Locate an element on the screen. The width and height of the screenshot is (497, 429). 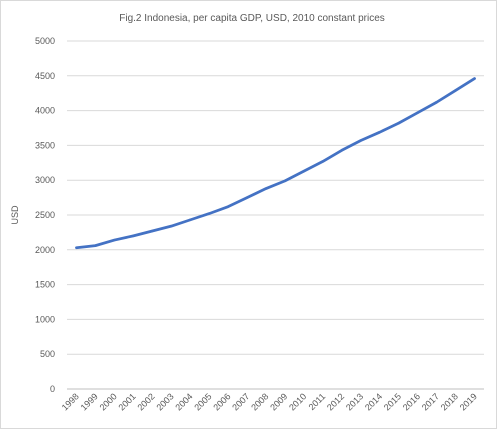
x-tick-label: 2001 is located at coordinates (127, 401).